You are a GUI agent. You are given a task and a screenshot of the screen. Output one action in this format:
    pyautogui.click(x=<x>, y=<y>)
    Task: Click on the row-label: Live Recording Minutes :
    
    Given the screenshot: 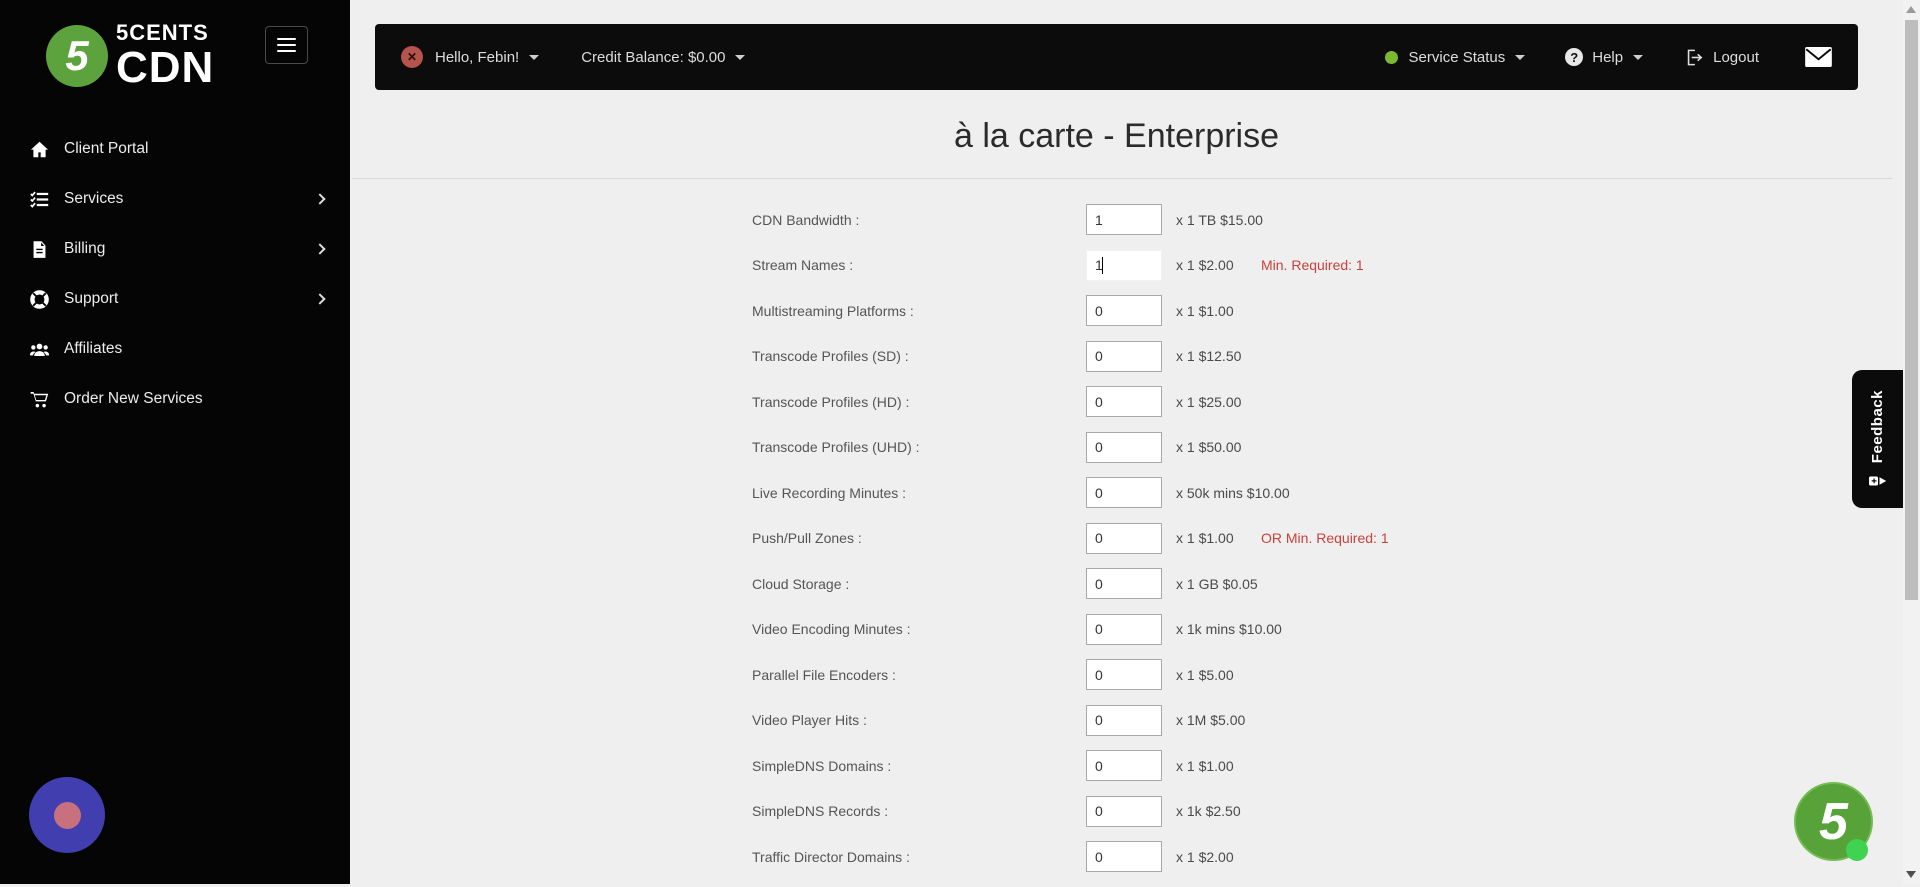 What is the action you would take?
    pyautogui.click(x=829, y=492)
    